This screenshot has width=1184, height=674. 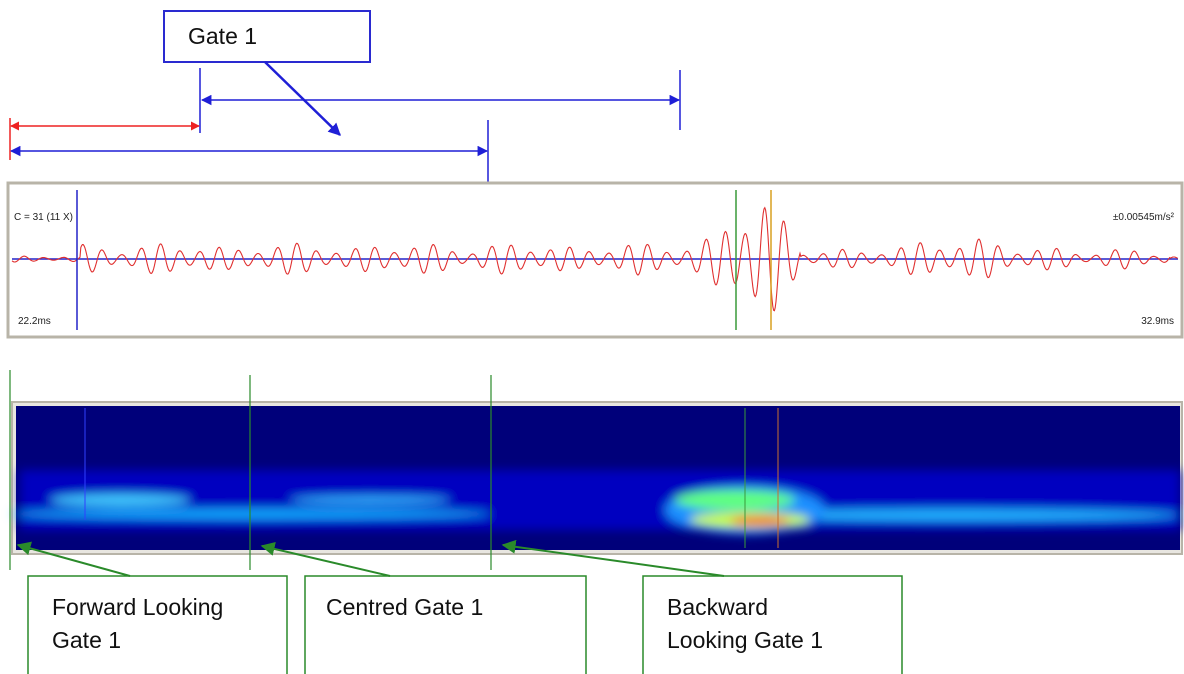 What do you see at coordinates (222, 36) in the screenshot?
I see `gate-label: Gate 1` at bounding box center [222, 36].